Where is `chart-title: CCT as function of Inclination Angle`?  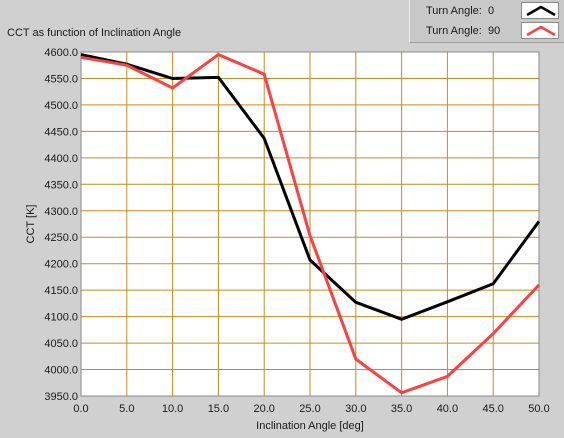
chart-title: CCT as function of Inclination Angle is located at coordinates (94, 33).